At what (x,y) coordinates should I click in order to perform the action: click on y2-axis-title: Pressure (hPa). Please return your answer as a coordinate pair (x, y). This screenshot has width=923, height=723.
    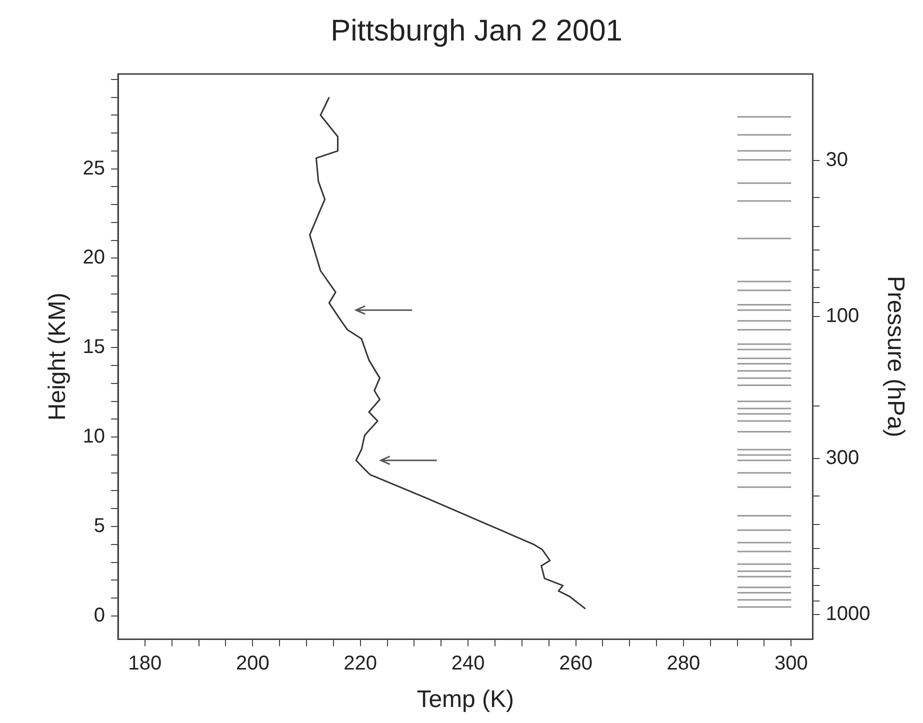
    Looking at the image, I should click on (895, 357).